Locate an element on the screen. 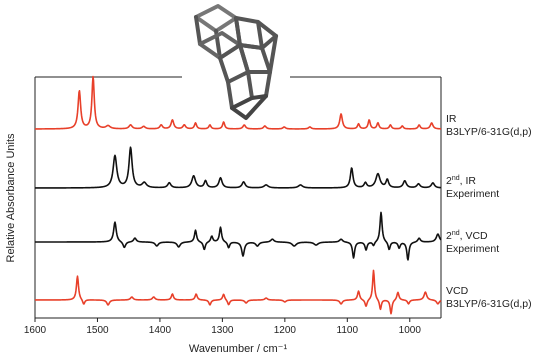 This screenshot has height=358, width=546. x-tick-label: 1000 is located at coordinates (410, 330).